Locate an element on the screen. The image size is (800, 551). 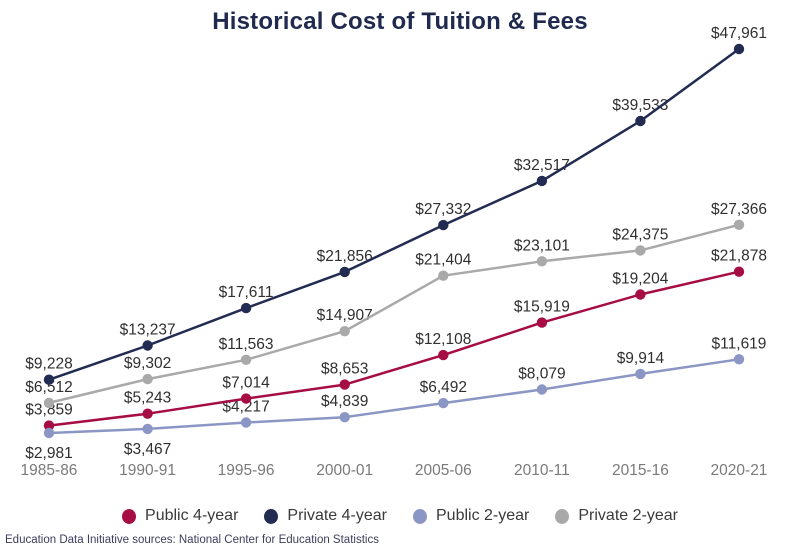
data-label: $23,101 is located at coordinates (542, 245).